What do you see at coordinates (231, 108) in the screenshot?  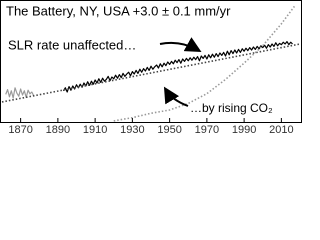 I see `annotation: …by rising CO₂` at bounding box center [231, 108].